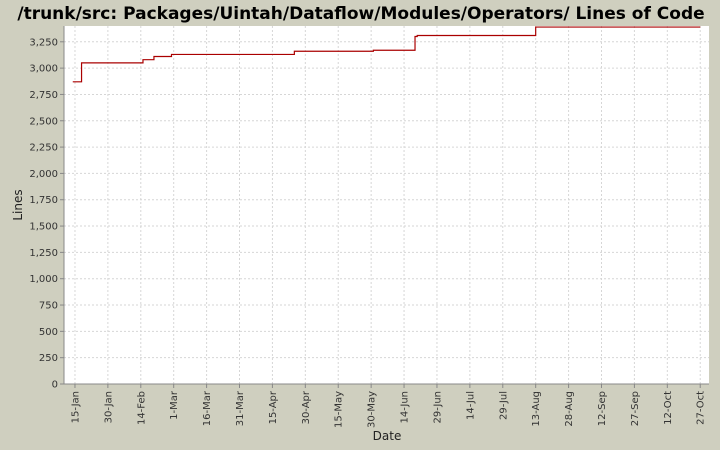 The image size is (720, 450). I want to click on x-tick-label: 15-May, so click(339, 409).